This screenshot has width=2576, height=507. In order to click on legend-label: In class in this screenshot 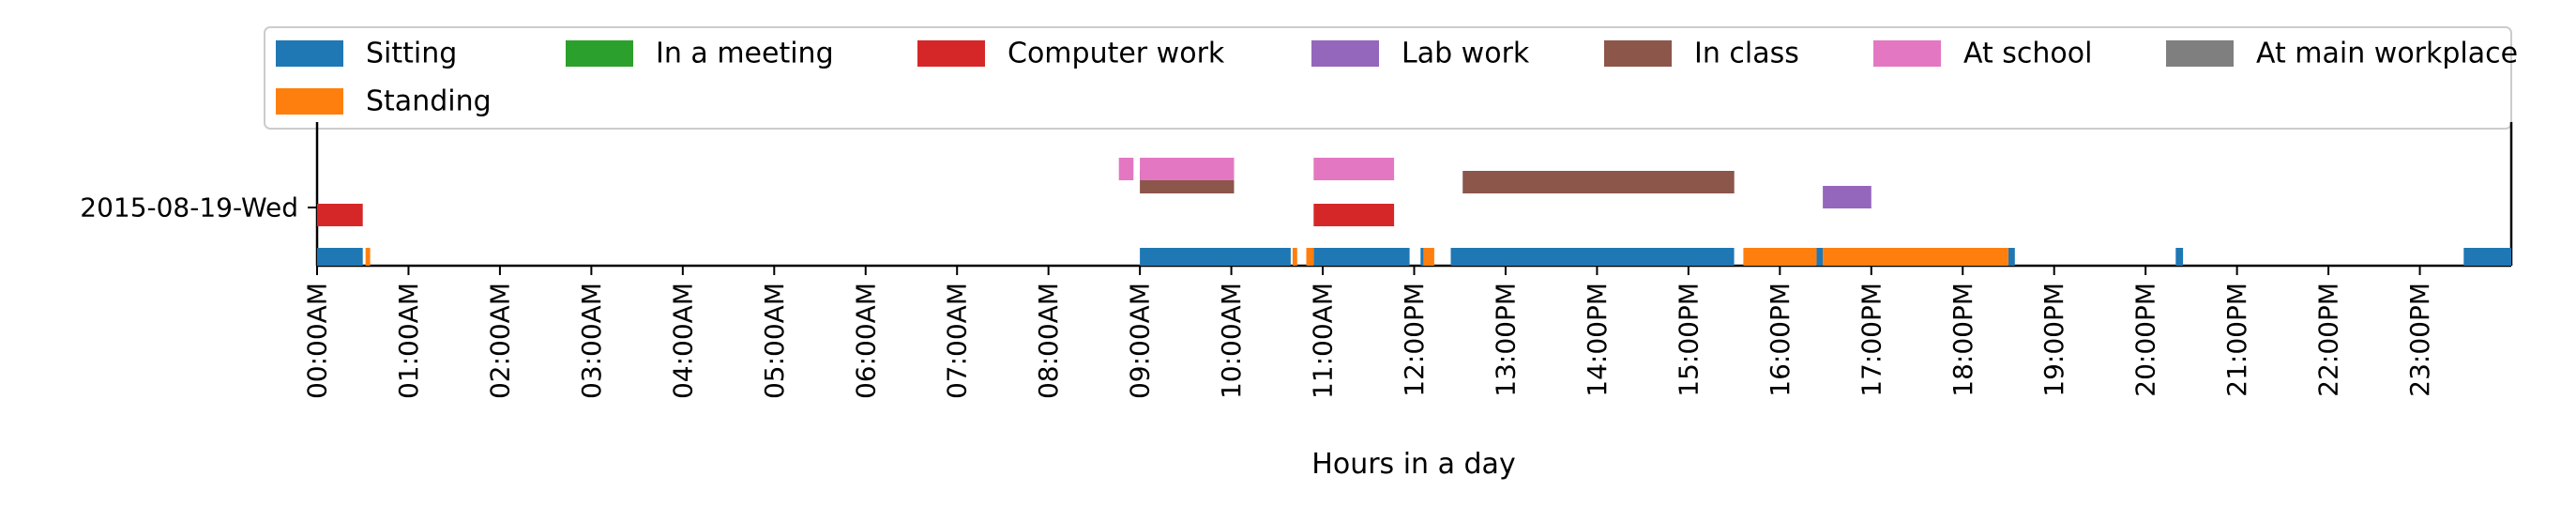, I will do `click(1747, 54)`.